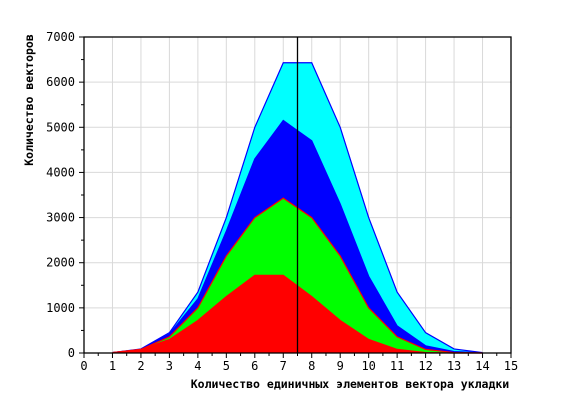 The width and height of the screenshot is (568, 413). I want to click on x-tick-label: 8, so click(311, 366).